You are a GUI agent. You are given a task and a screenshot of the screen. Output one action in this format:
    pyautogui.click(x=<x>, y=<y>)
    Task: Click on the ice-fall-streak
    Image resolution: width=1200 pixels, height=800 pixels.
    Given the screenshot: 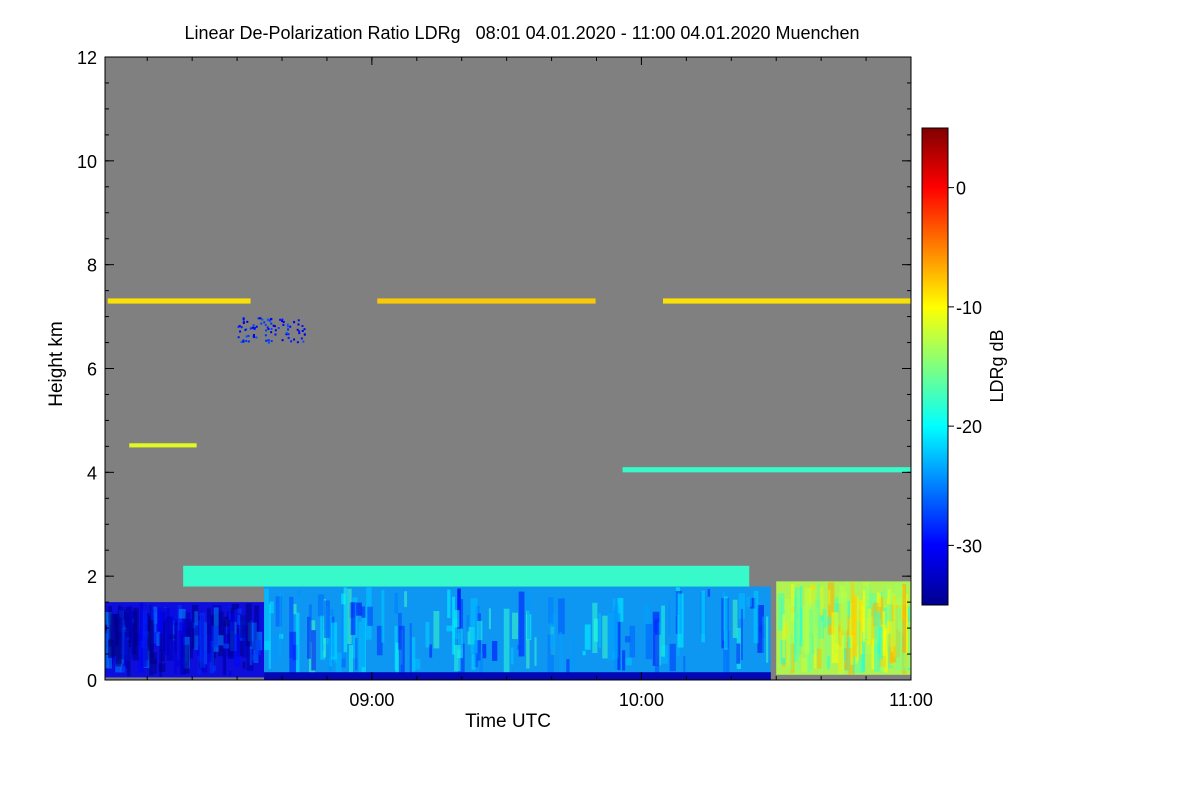 What is the action you would take?
    pyautogui.click(x=271, y=330)
    